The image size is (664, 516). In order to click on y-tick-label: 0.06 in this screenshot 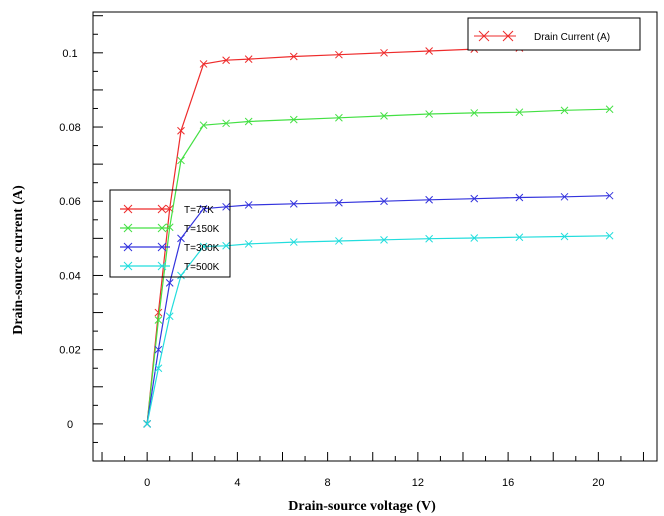, I will do `click(69, 202)`.